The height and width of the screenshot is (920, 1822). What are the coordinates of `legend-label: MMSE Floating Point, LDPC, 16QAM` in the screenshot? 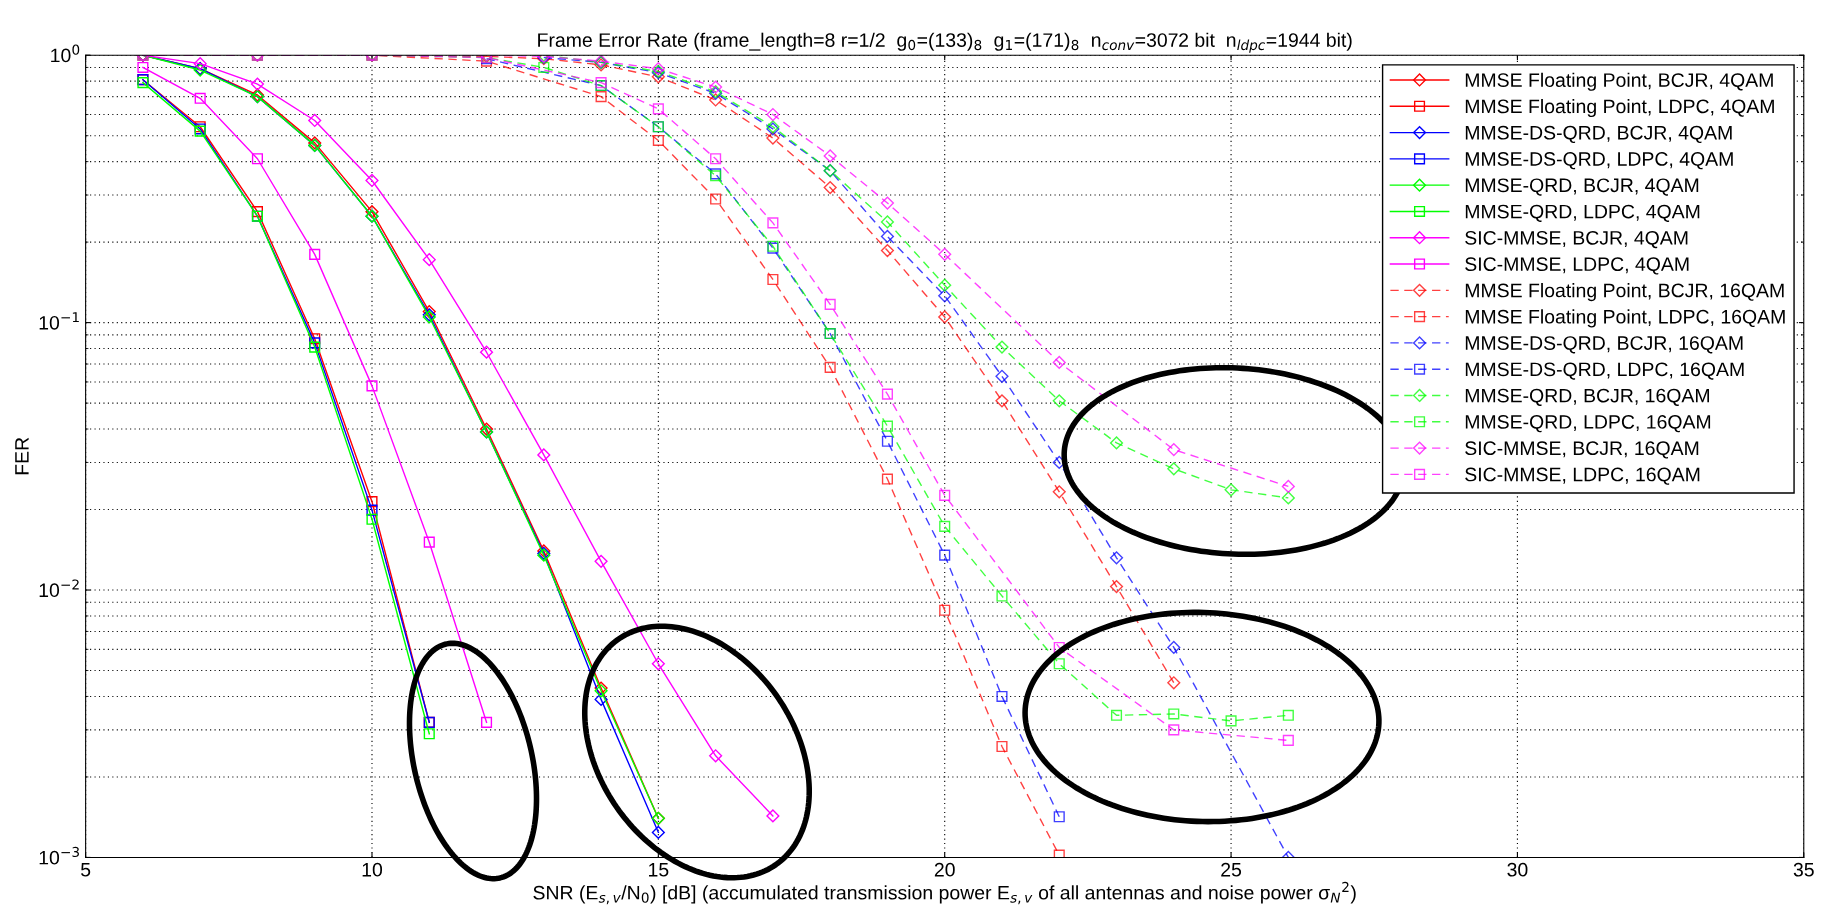 It's located at (1625, 318).